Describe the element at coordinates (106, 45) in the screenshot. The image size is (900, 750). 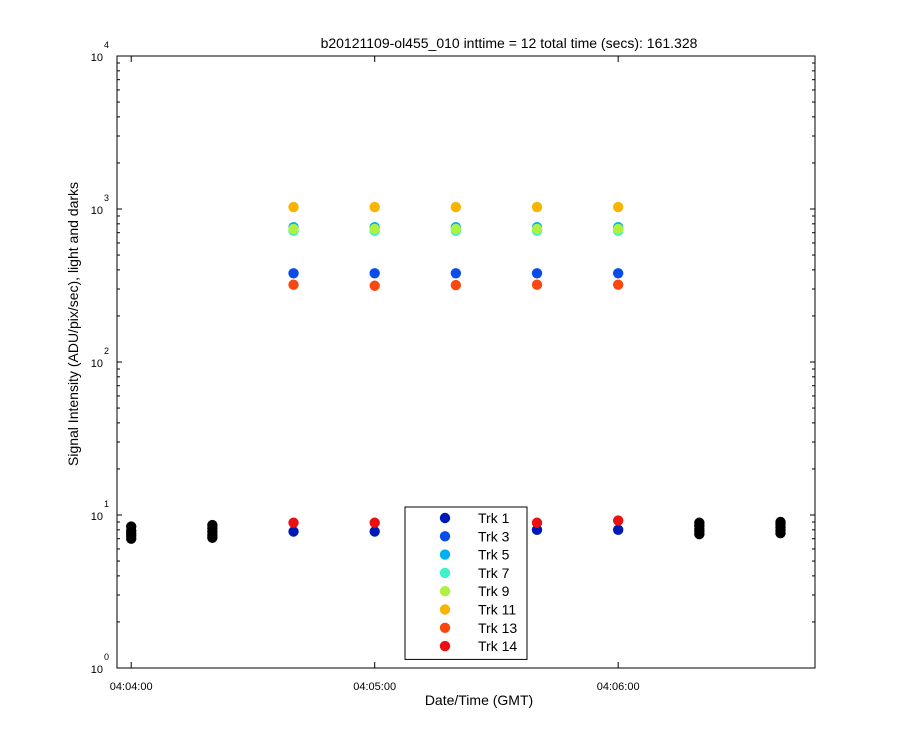
I see `y-tick-exponent: 4` at that location.